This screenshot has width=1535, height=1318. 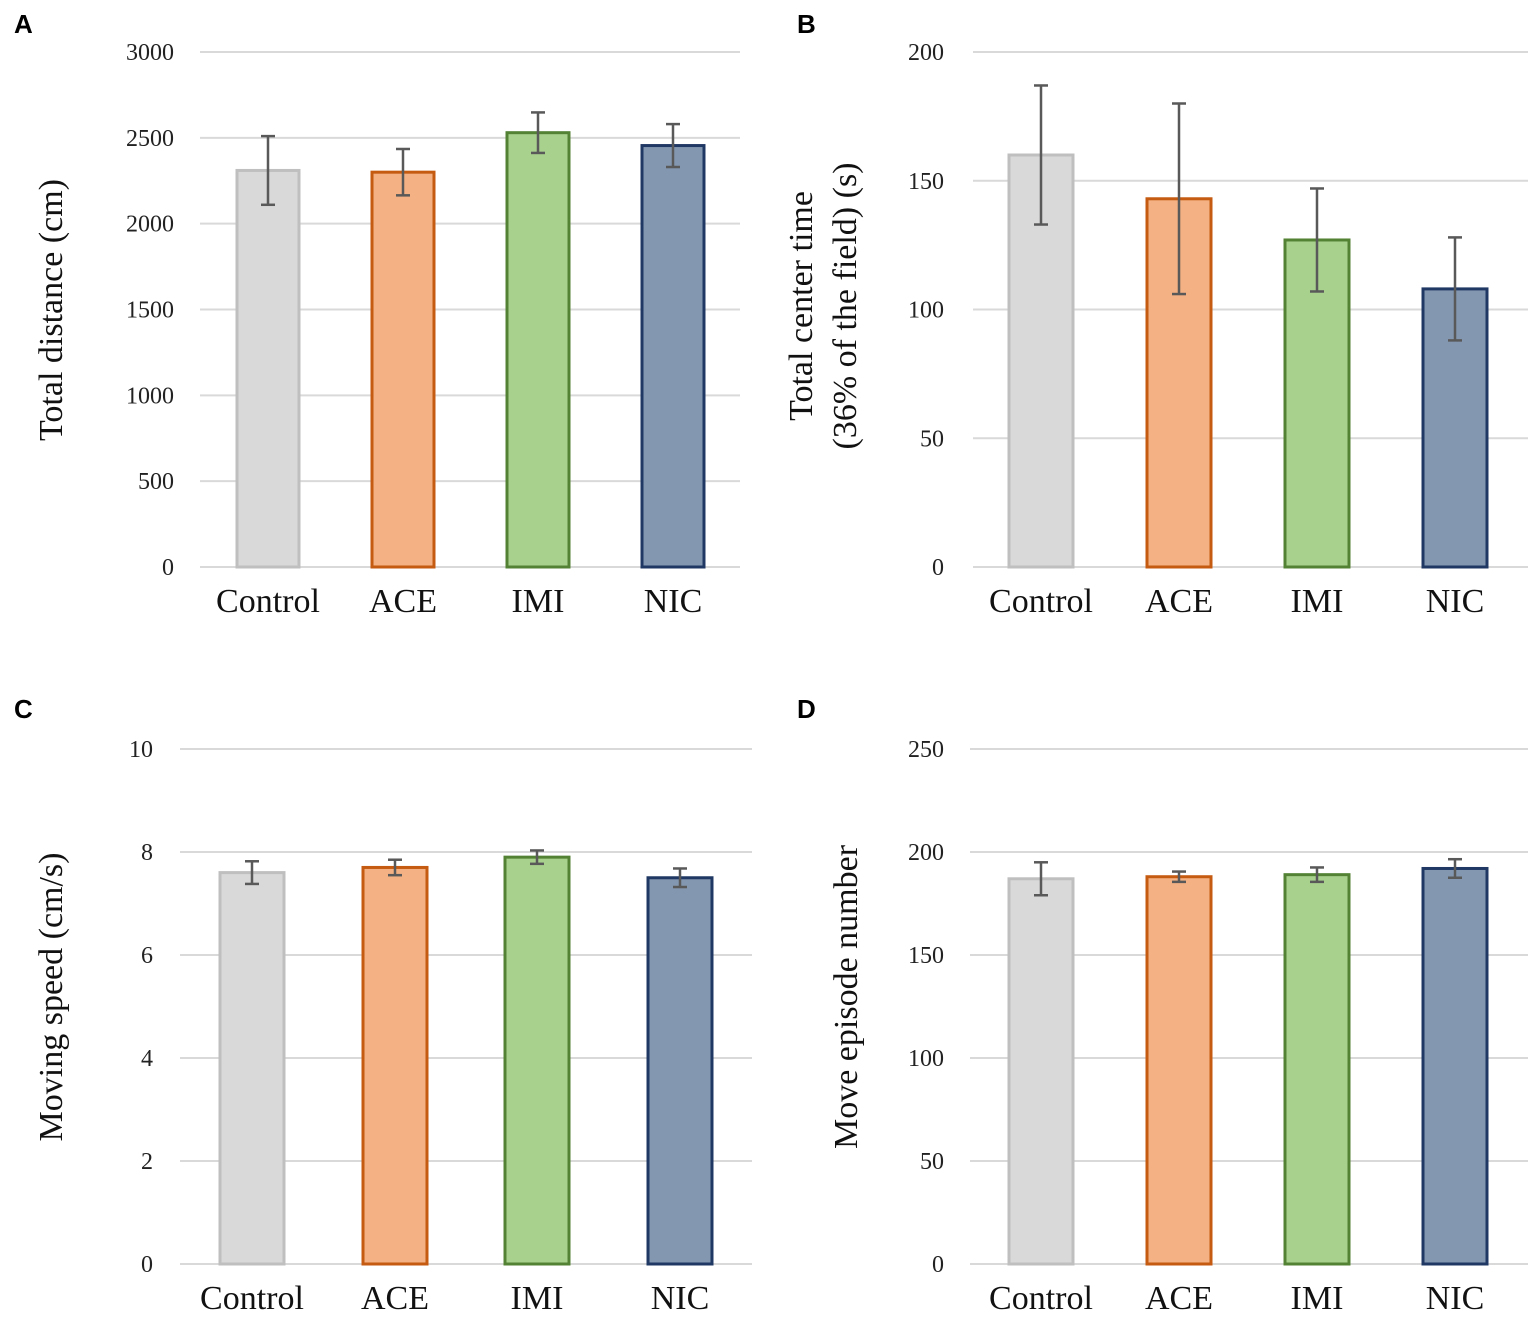 What do you see at coordinates (147, 1059) in the screenshot?
I see `y-tick-label: 4` at bounding box center [147, 1059].